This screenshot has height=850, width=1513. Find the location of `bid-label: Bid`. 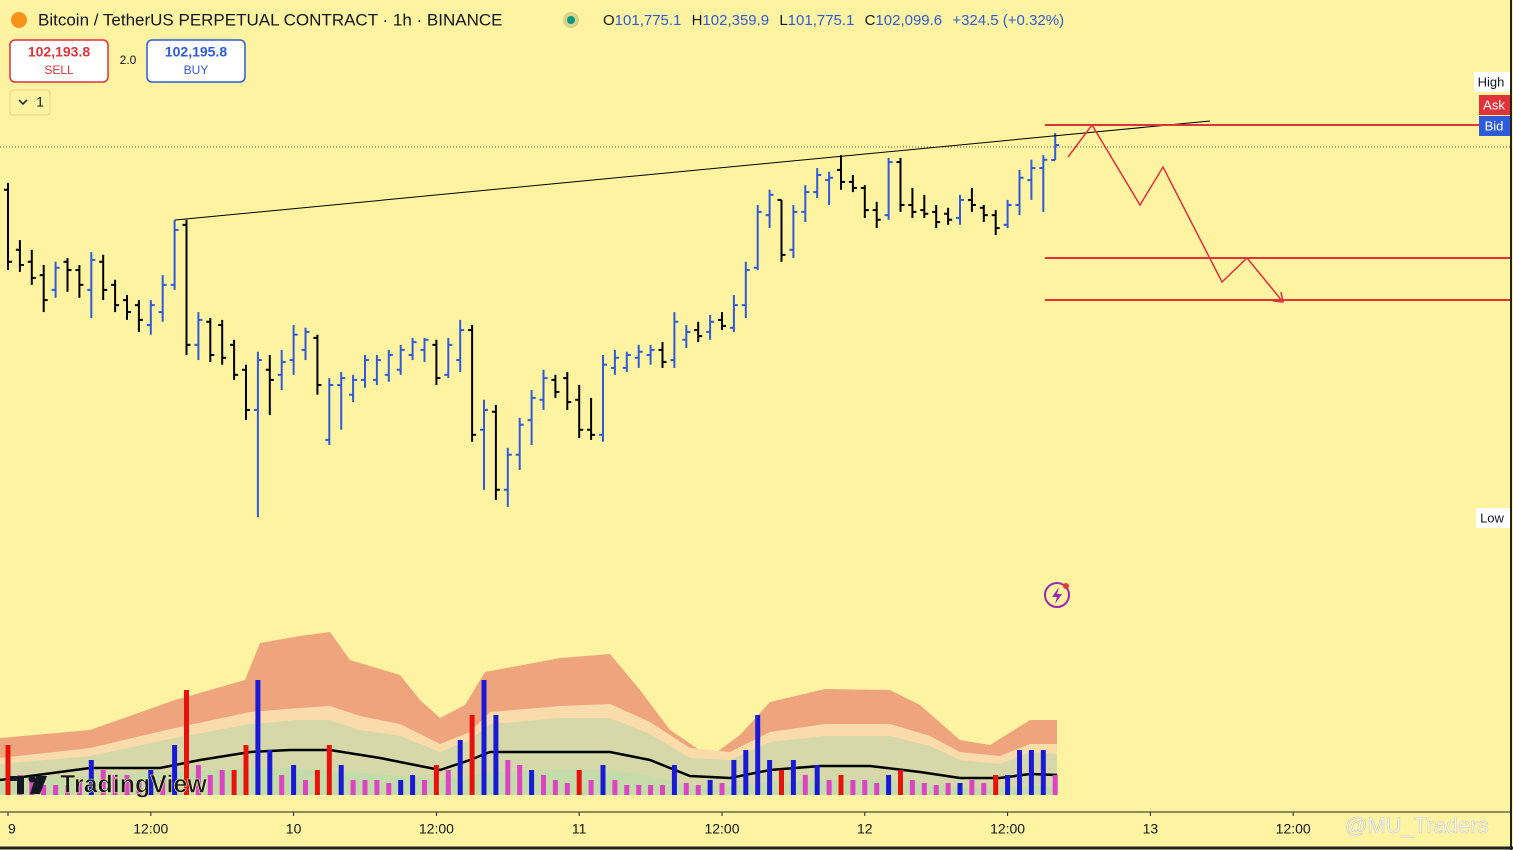

bid-label: Bid is located at coordinates (1494, 125).